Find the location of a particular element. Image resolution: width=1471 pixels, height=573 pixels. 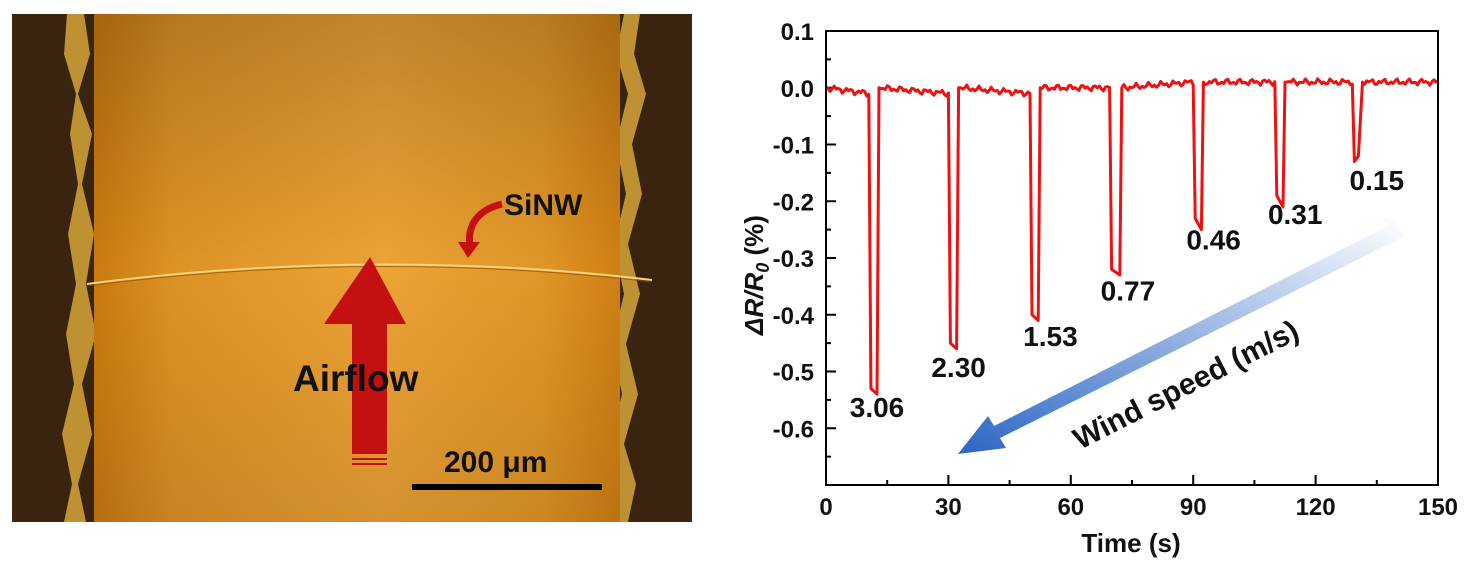

airflow-label: Airflow is located at coordinates (356, 378).